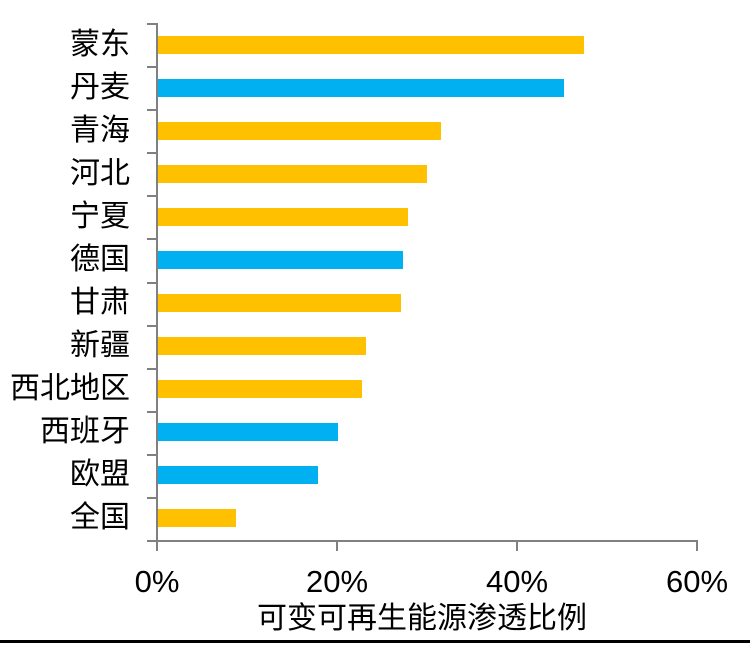  Describe the element at coordinates (697, 581) in the screenshot. I see `x-tick-label: 60%` at that location.